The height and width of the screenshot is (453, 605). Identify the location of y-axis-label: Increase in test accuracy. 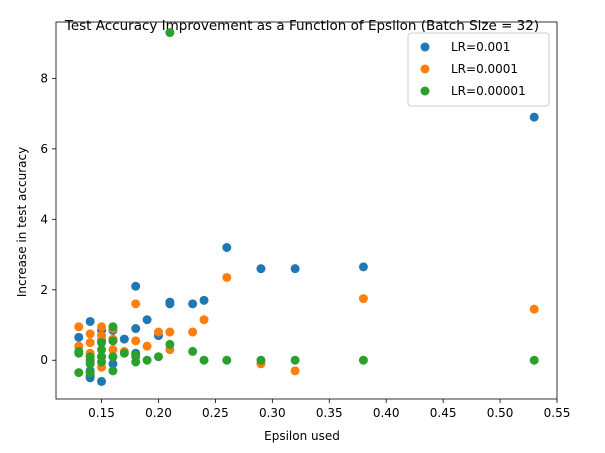
(22, 222).